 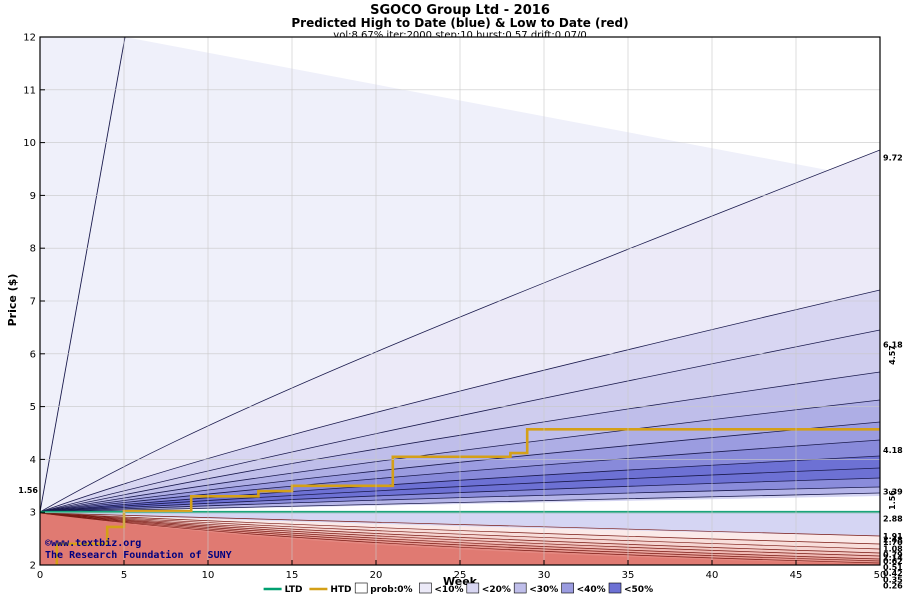 I want to click on right-value-label: 1.70, so click(x=893, y=542).